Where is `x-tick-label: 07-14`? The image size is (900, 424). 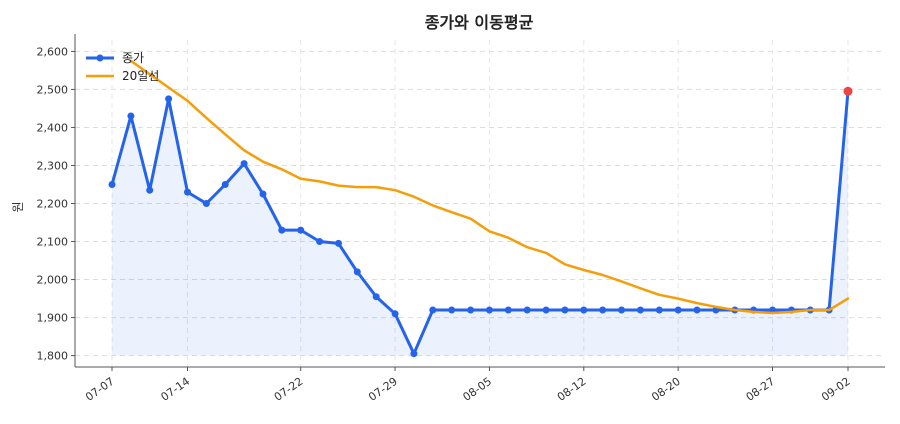 x-tick-label: 07-14 is located at coordinates (176, 389).